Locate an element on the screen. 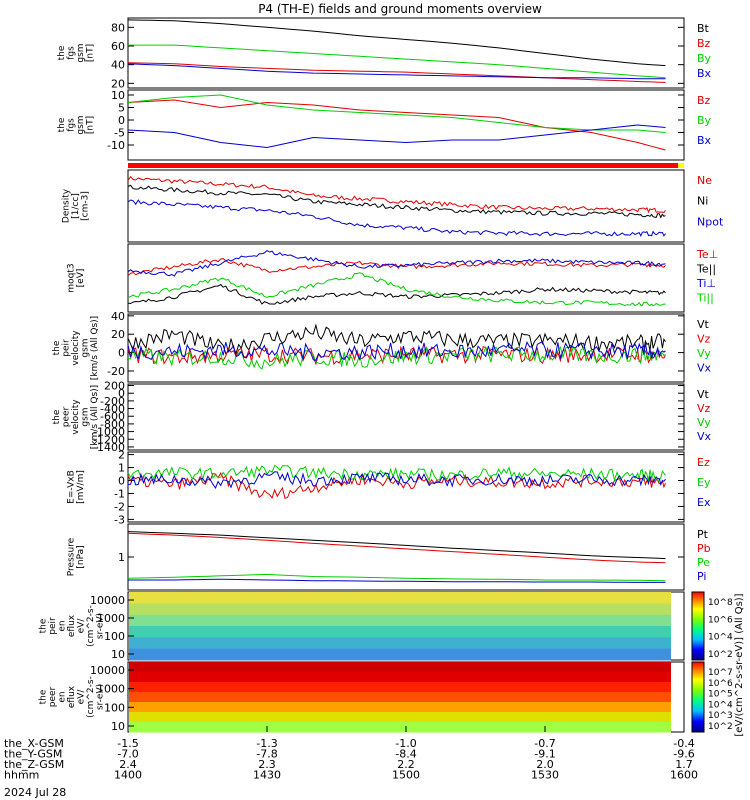  panel-fgs_gsm_btot: the fgs gsm [nT] 80 60 40 20 Bt Bz By Bx is located at coordinates (384, 53).